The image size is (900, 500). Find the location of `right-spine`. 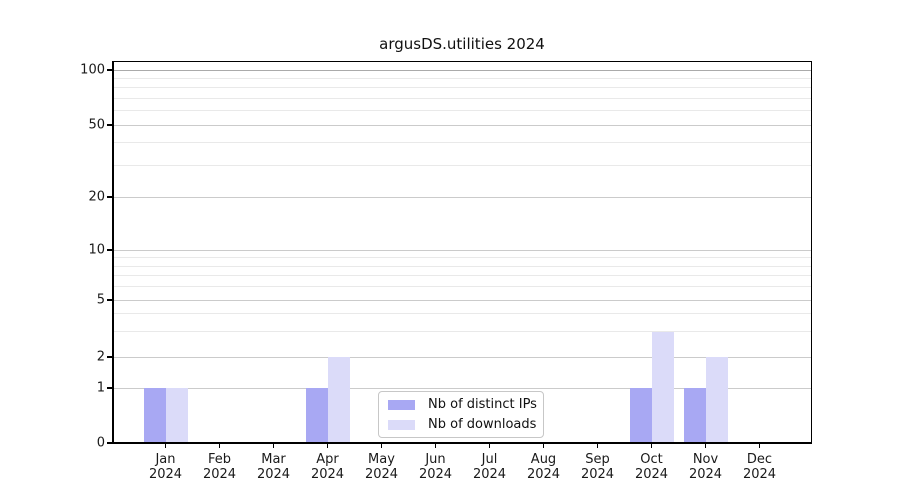

right-spine is located at coordinates (811, 252).